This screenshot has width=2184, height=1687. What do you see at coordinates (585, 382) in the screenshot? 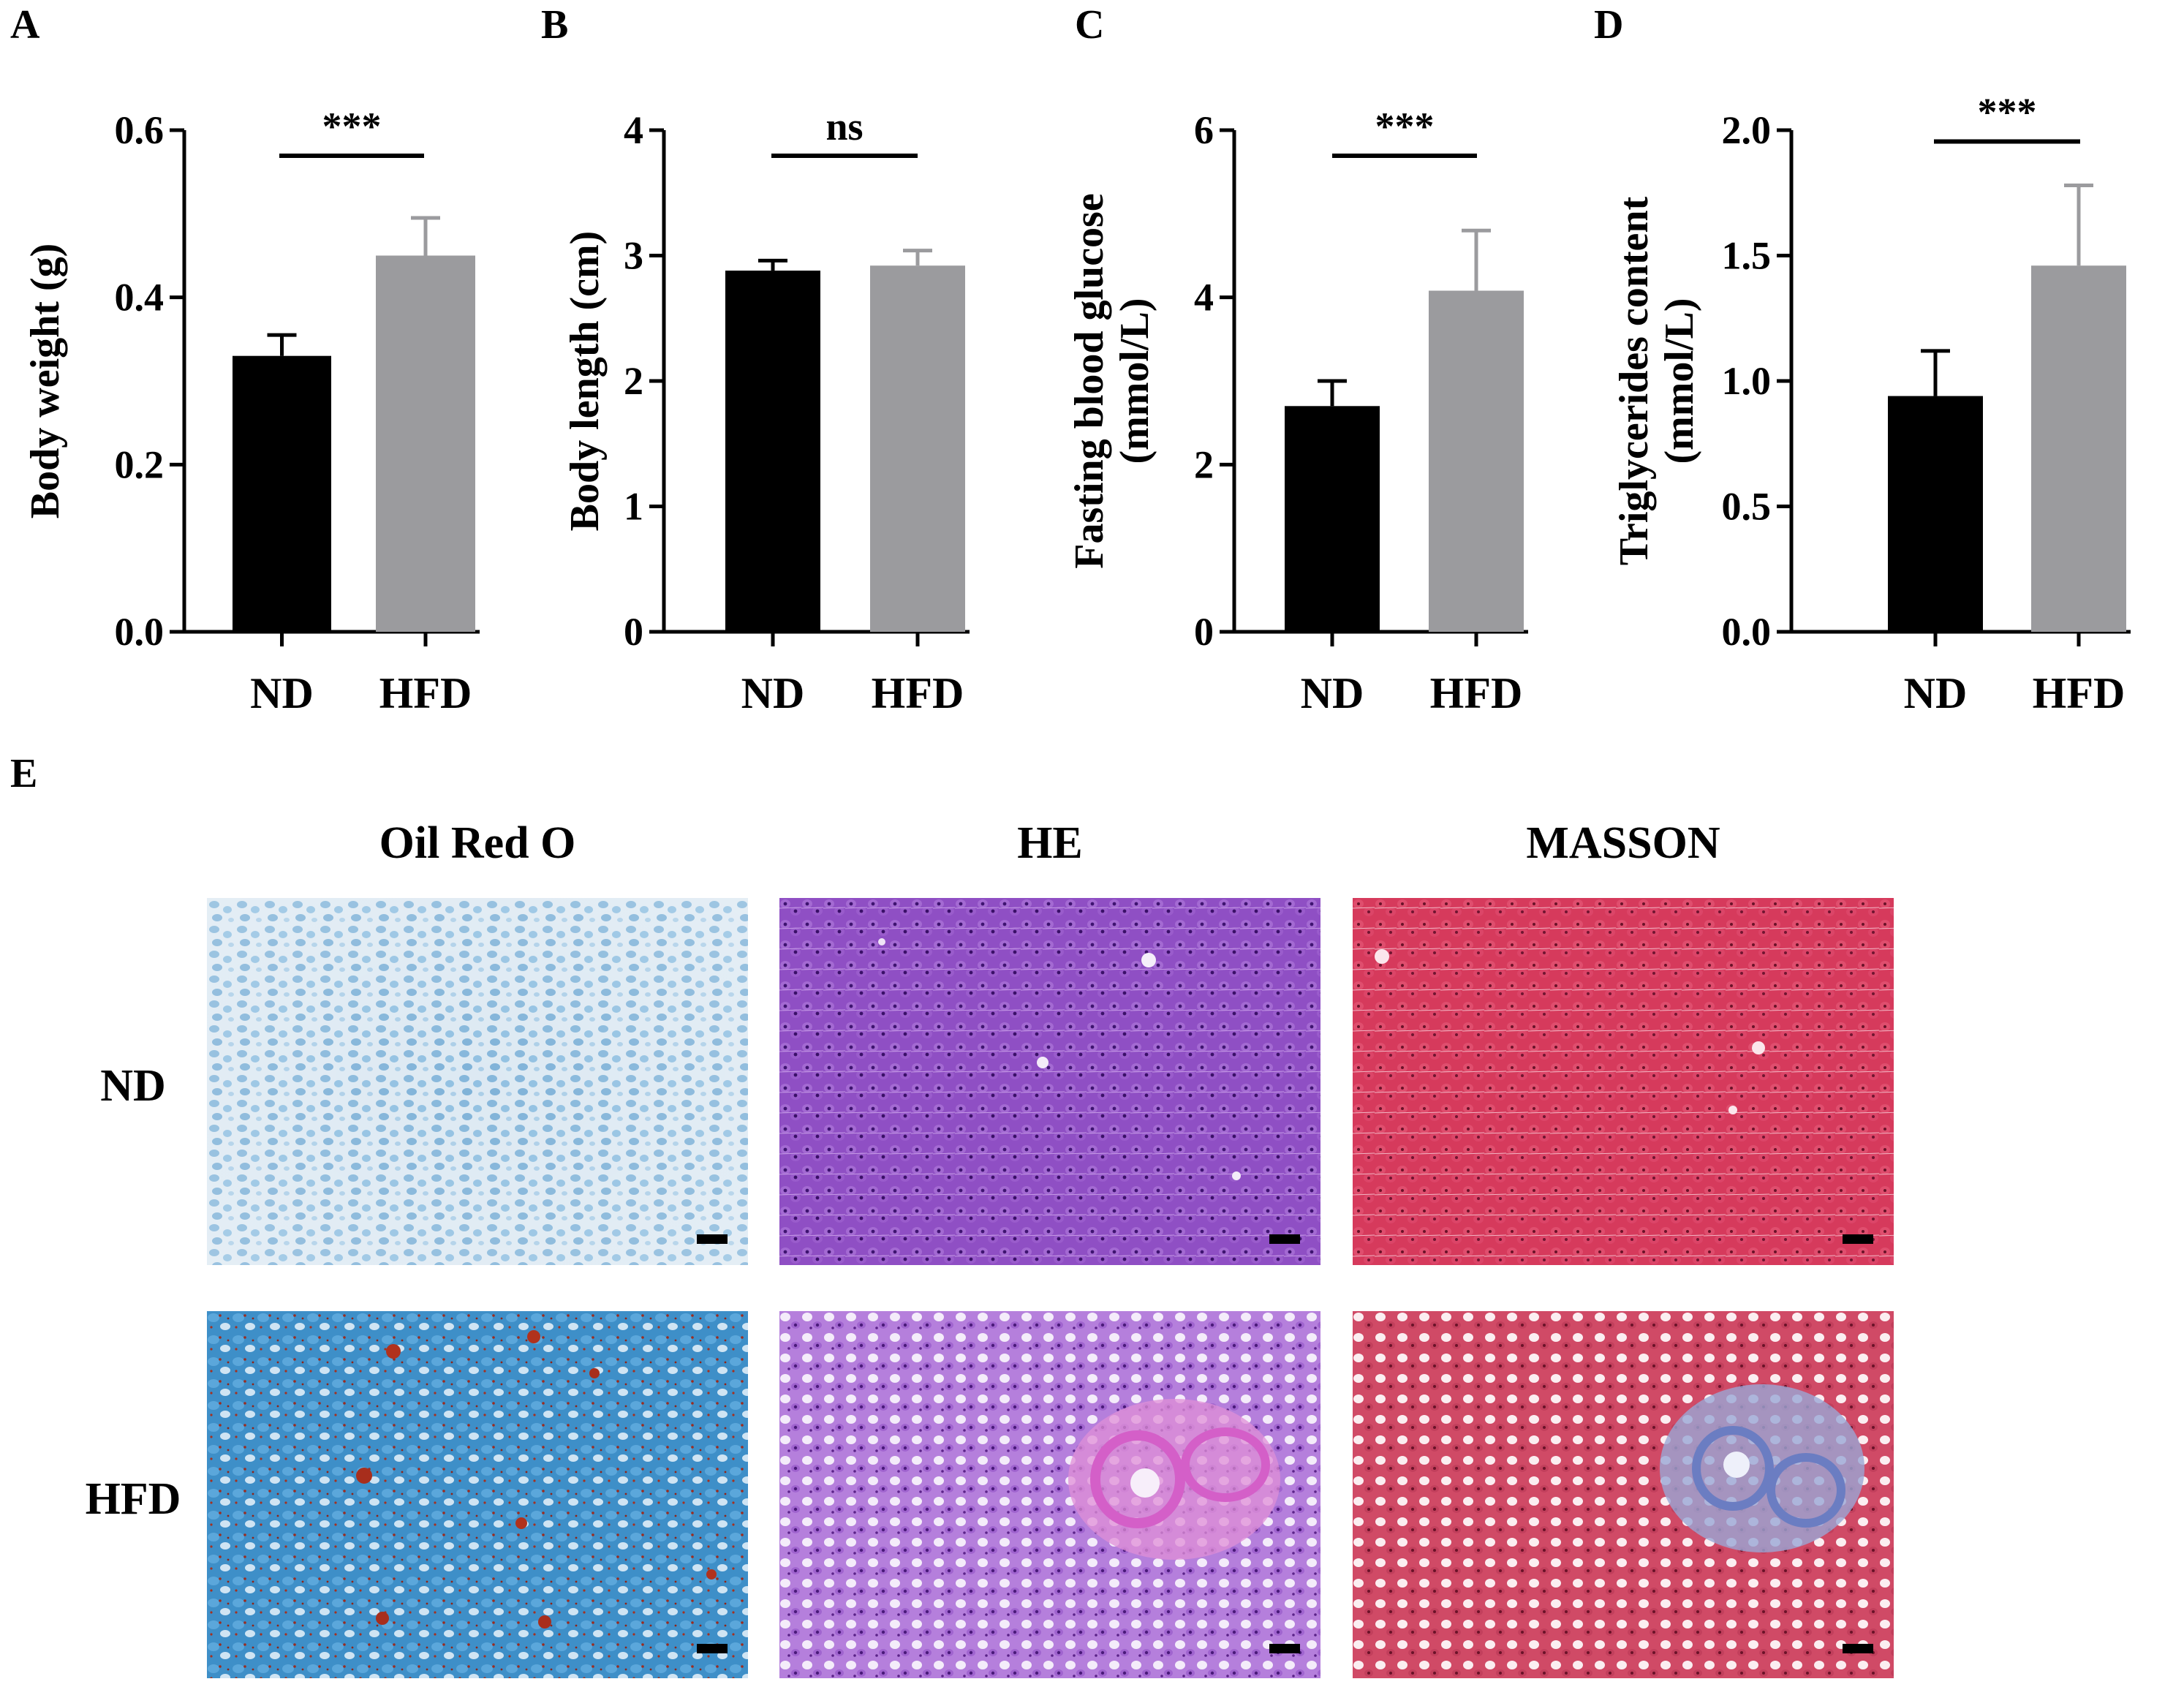
I see `y-axis-title: Body length (cm)` at bounding box center [585, 382].